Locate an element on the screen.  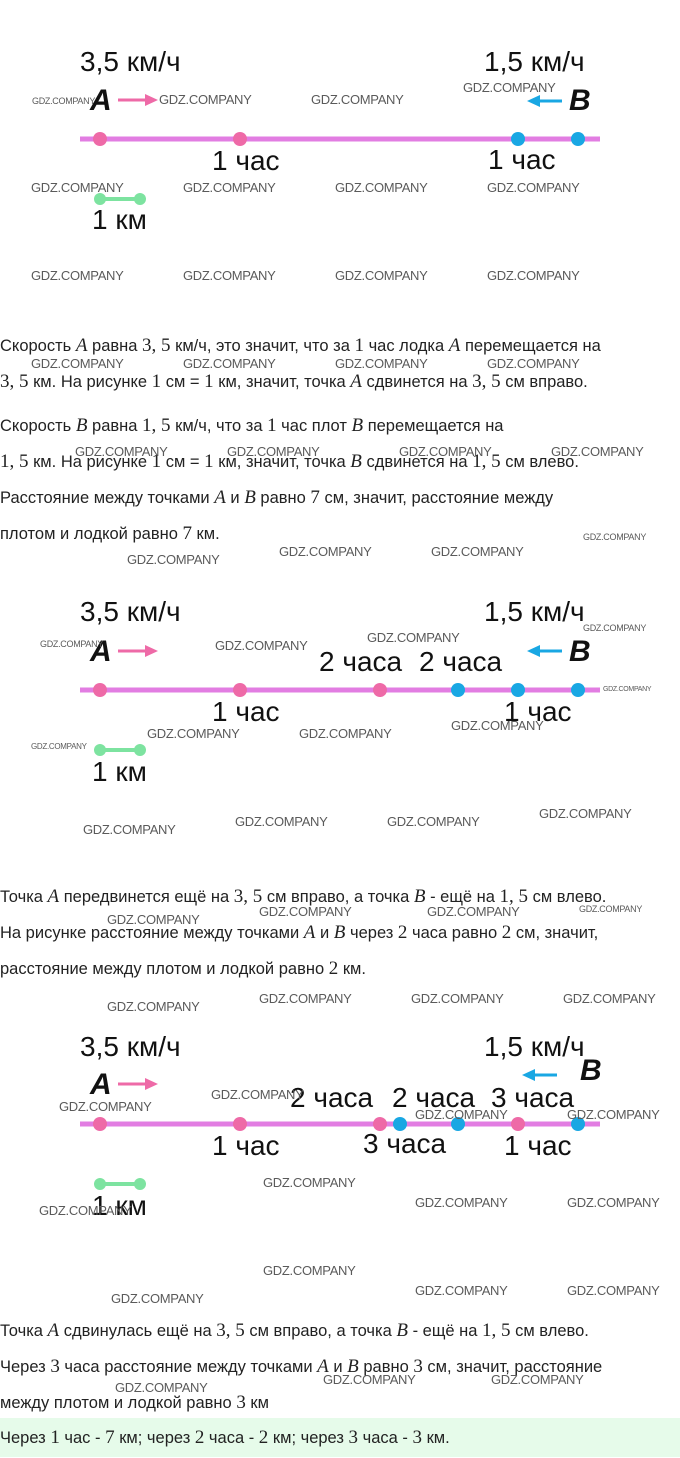
text: см, значит, расстояние между is located at coordinates (436, 498).